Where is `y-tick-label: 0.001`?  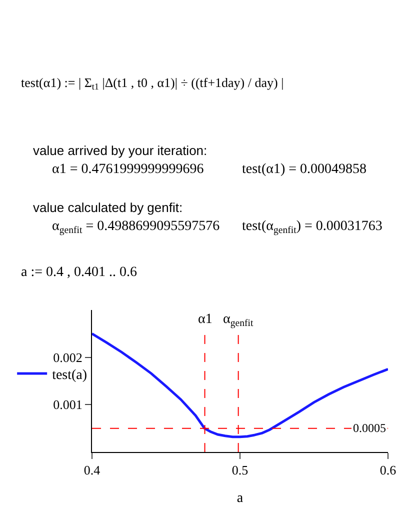
y-tick-label: 0.001 is located at coordinates (67, 404).